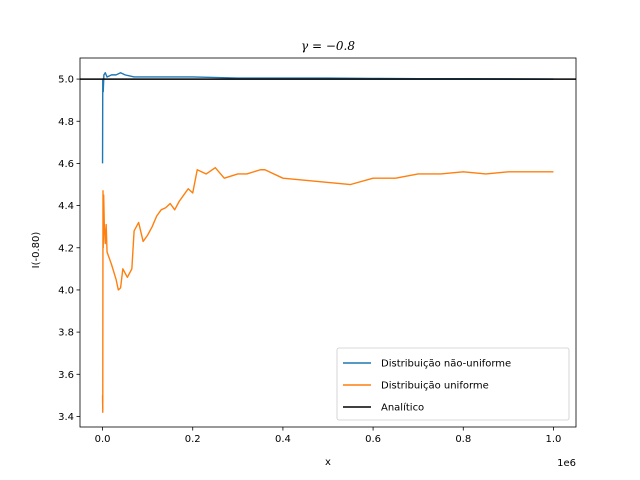  I want to click on chart-title: γ = −0.8, so click(328, 46).